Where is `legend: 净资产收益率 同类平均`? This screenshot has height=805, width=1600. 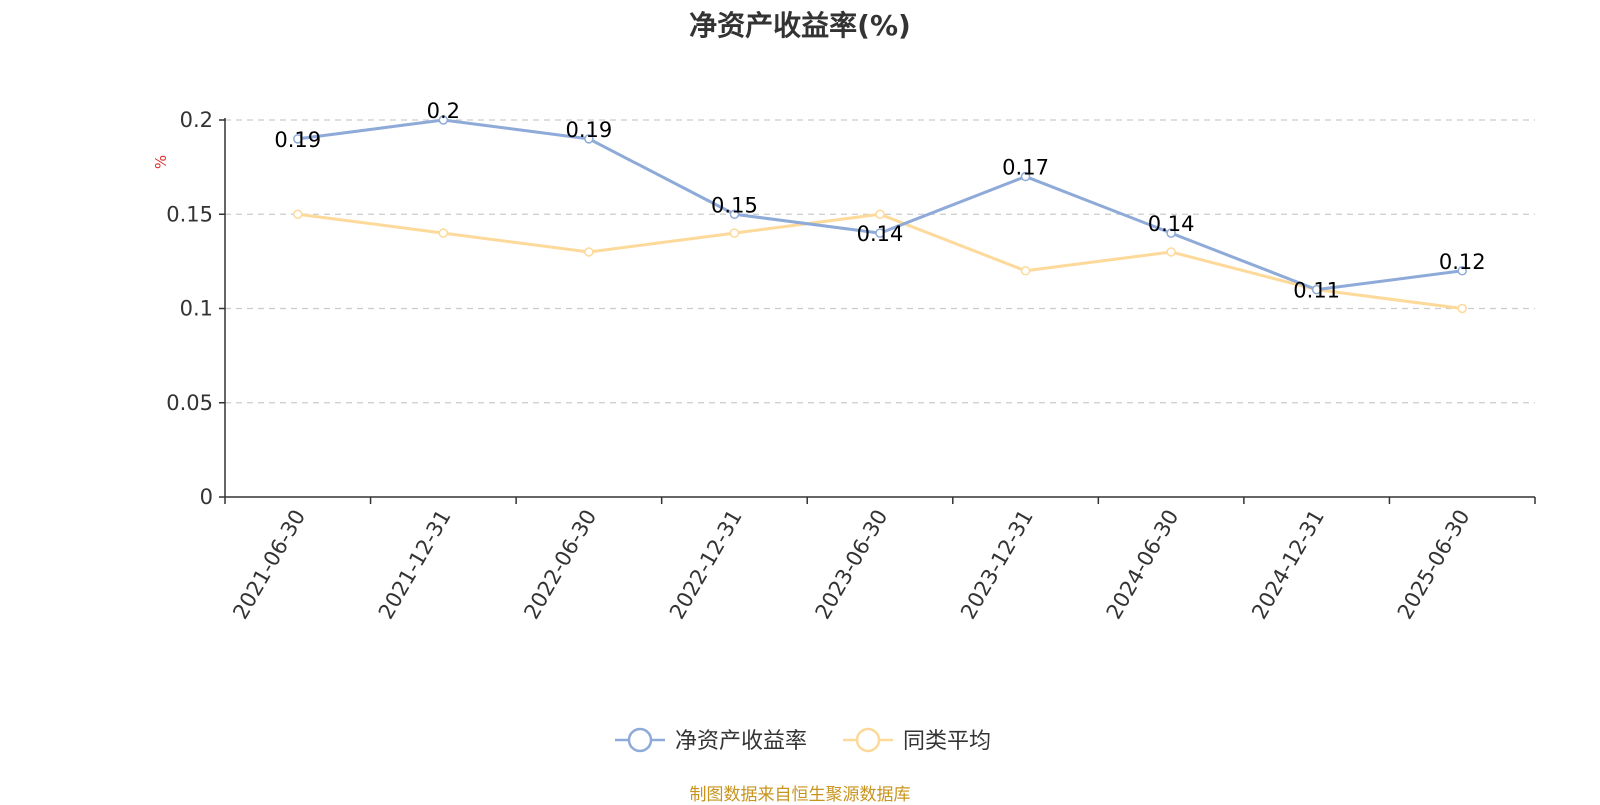 legend: 净资产收益率 同类平均 is located at coordinates (803, 740).